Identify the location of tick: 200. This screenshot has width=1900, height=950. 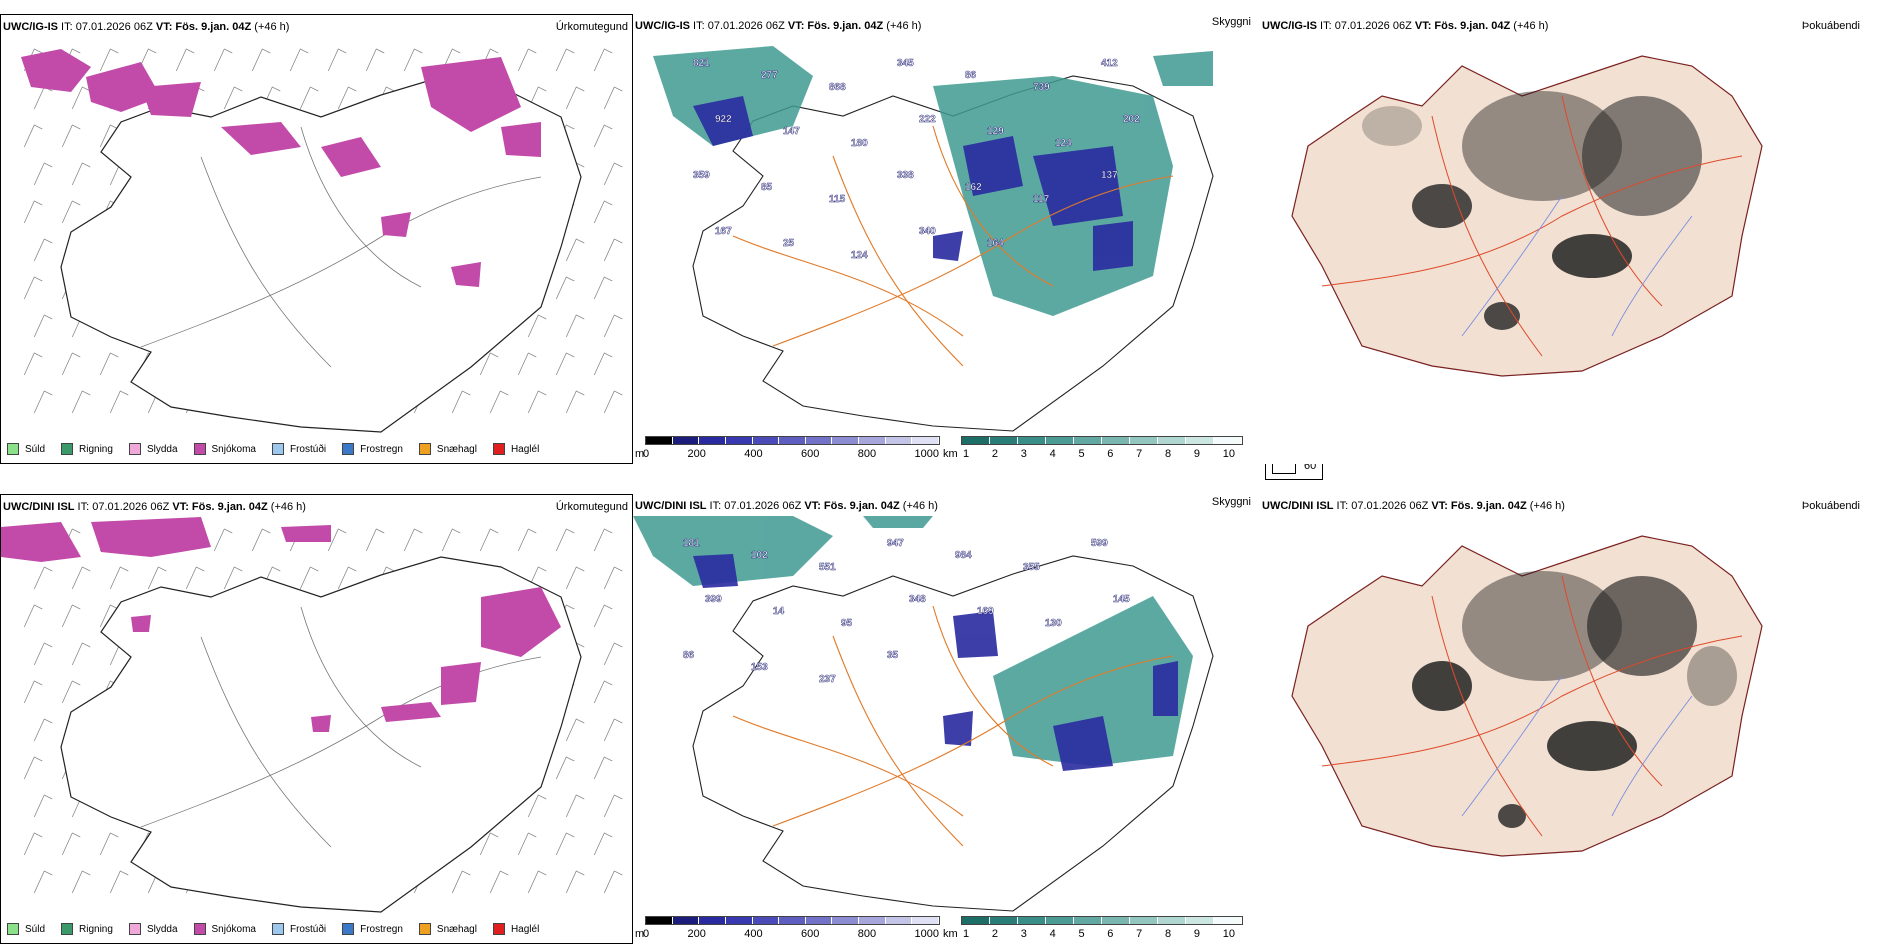
(696, 454).